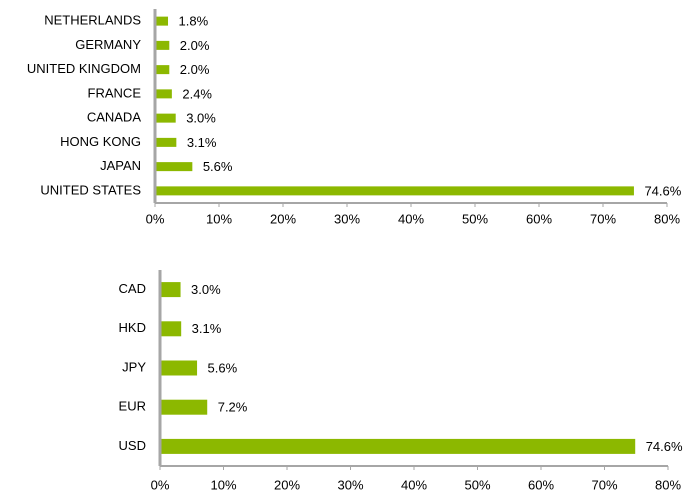 The height and width of the screenshot is (491, 692). Describe the element at coordinates (114, 117) in the screenshot. I see `y-tick-label: CANADA` at that location.